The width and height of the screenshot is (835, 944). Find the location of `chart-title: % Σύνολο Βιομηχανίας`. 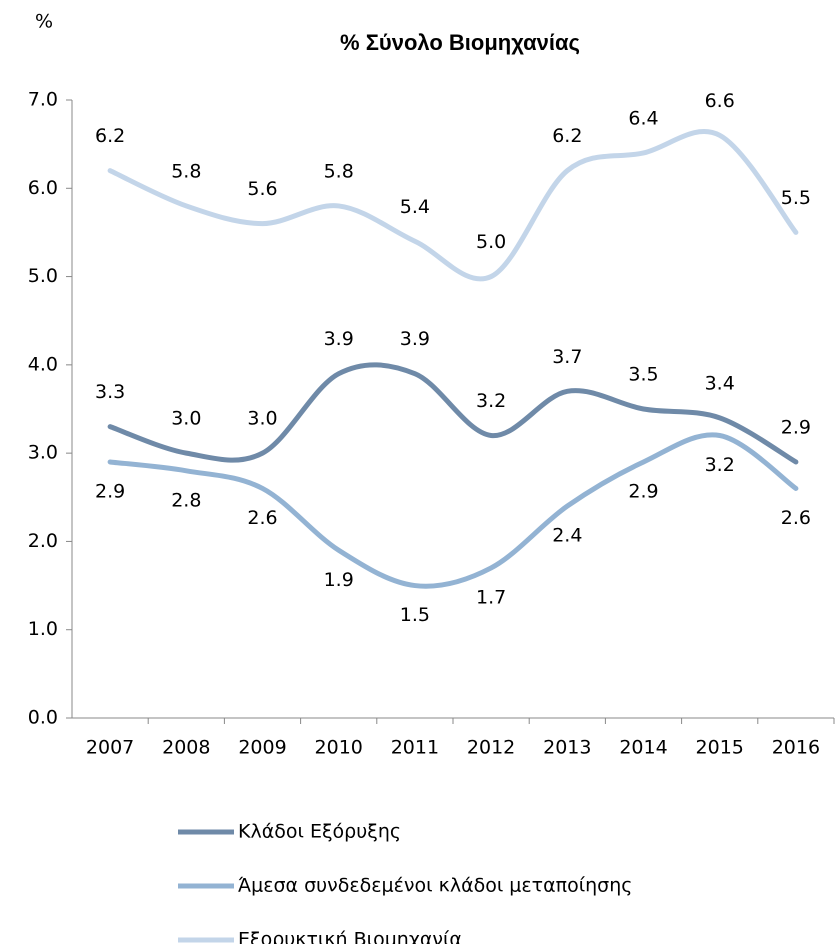

chart-title: % Σύνολο Βιομηχανίας is located at coordinates (460, 42).